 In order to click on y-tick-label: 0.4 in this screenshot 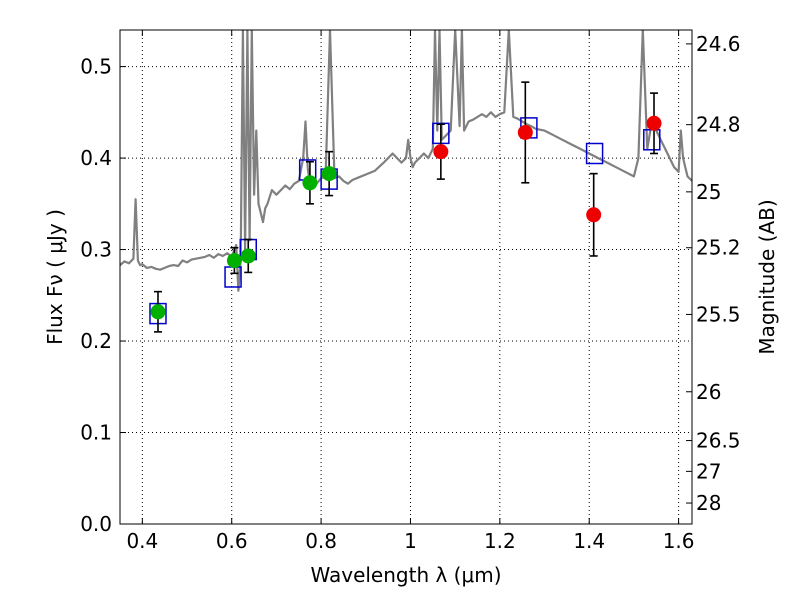, I will do `click(96, 158)`.